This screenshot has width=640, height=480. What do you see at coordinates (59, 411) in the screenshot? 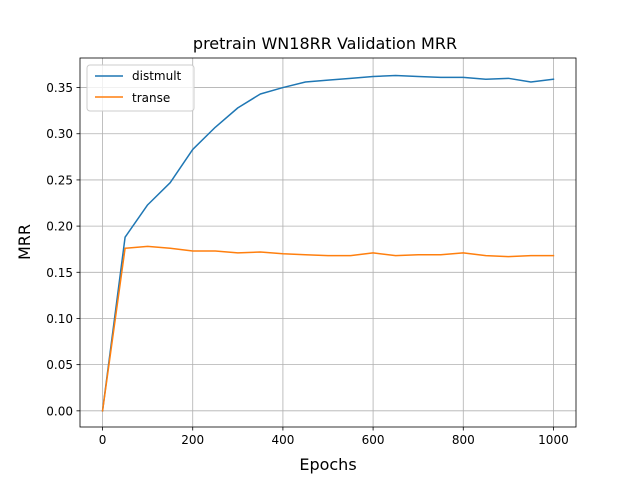
I see `y-tick-label: 0.00` at bounding box center [59, 411].